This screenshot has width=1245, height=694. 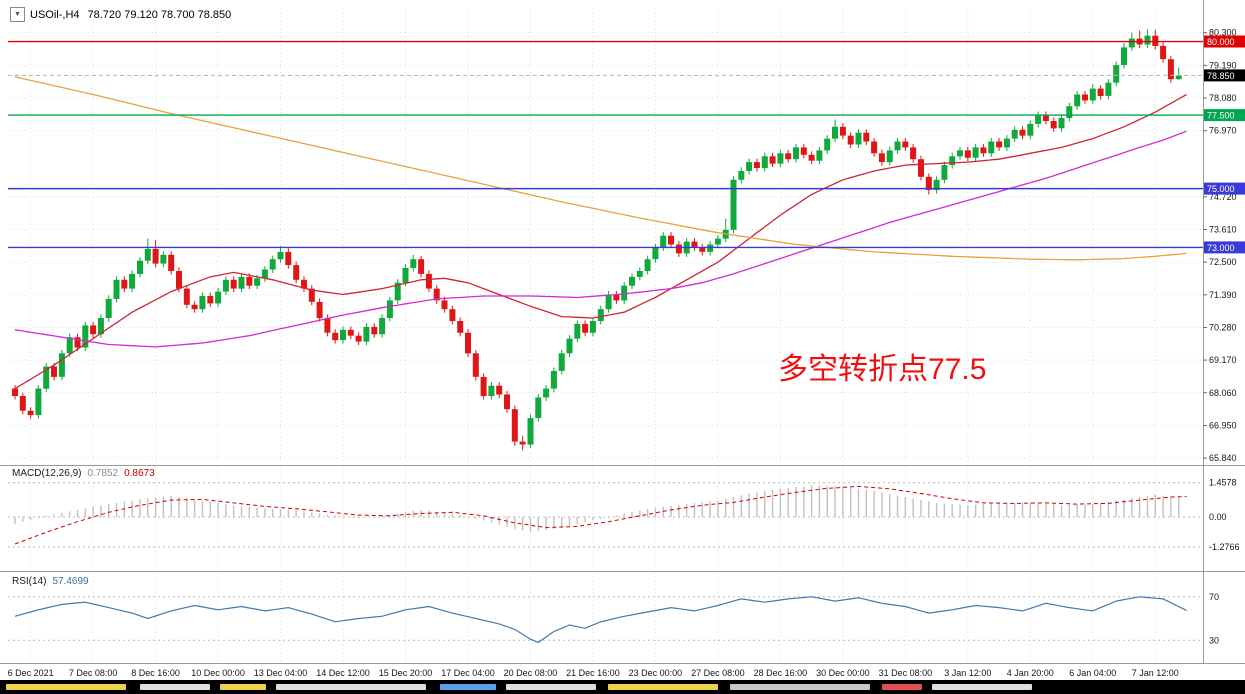 I want to click on svg-text: 80.000, so click(x=1221, y=42).